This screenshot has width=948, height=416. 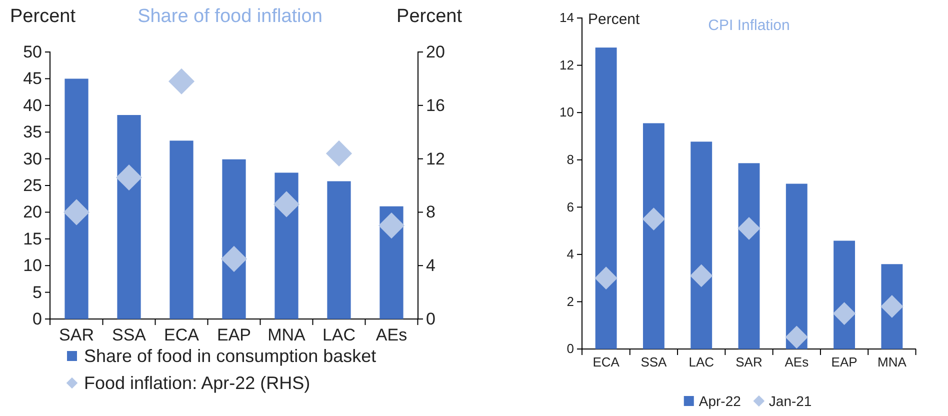 What do you see at coordinates (431, 266) in the screenshot?
I see `y2-tick-label: 4` at bounding box center [431, 266].